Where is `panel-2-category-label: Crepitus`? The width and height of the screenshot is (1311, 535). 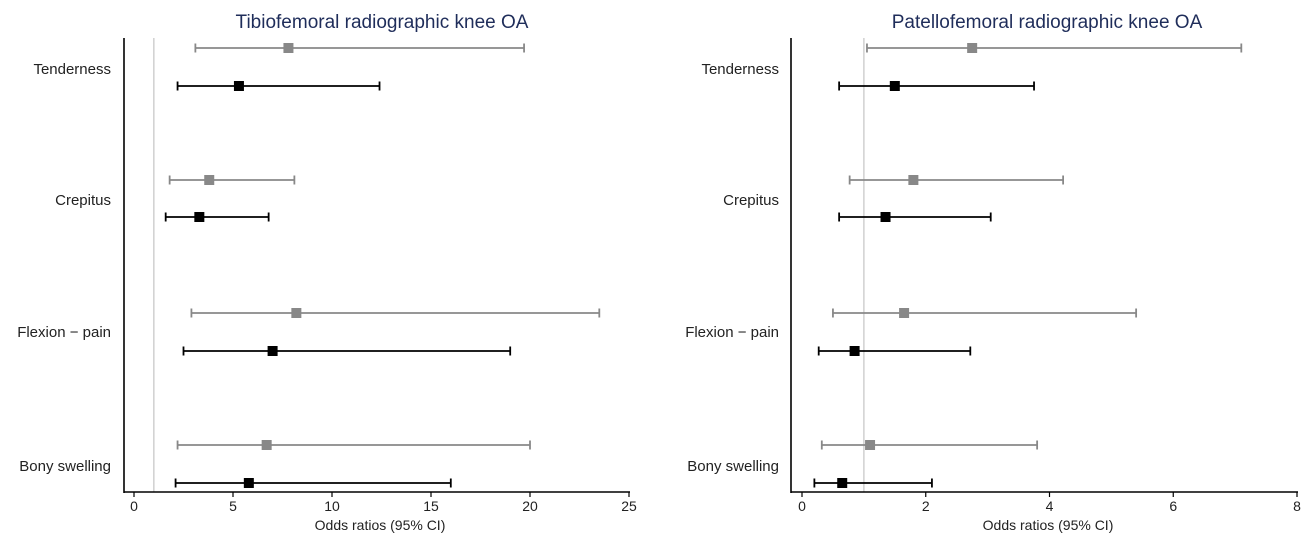
panel-2-category-label: Crepitus is located at coordinates (751, 200).